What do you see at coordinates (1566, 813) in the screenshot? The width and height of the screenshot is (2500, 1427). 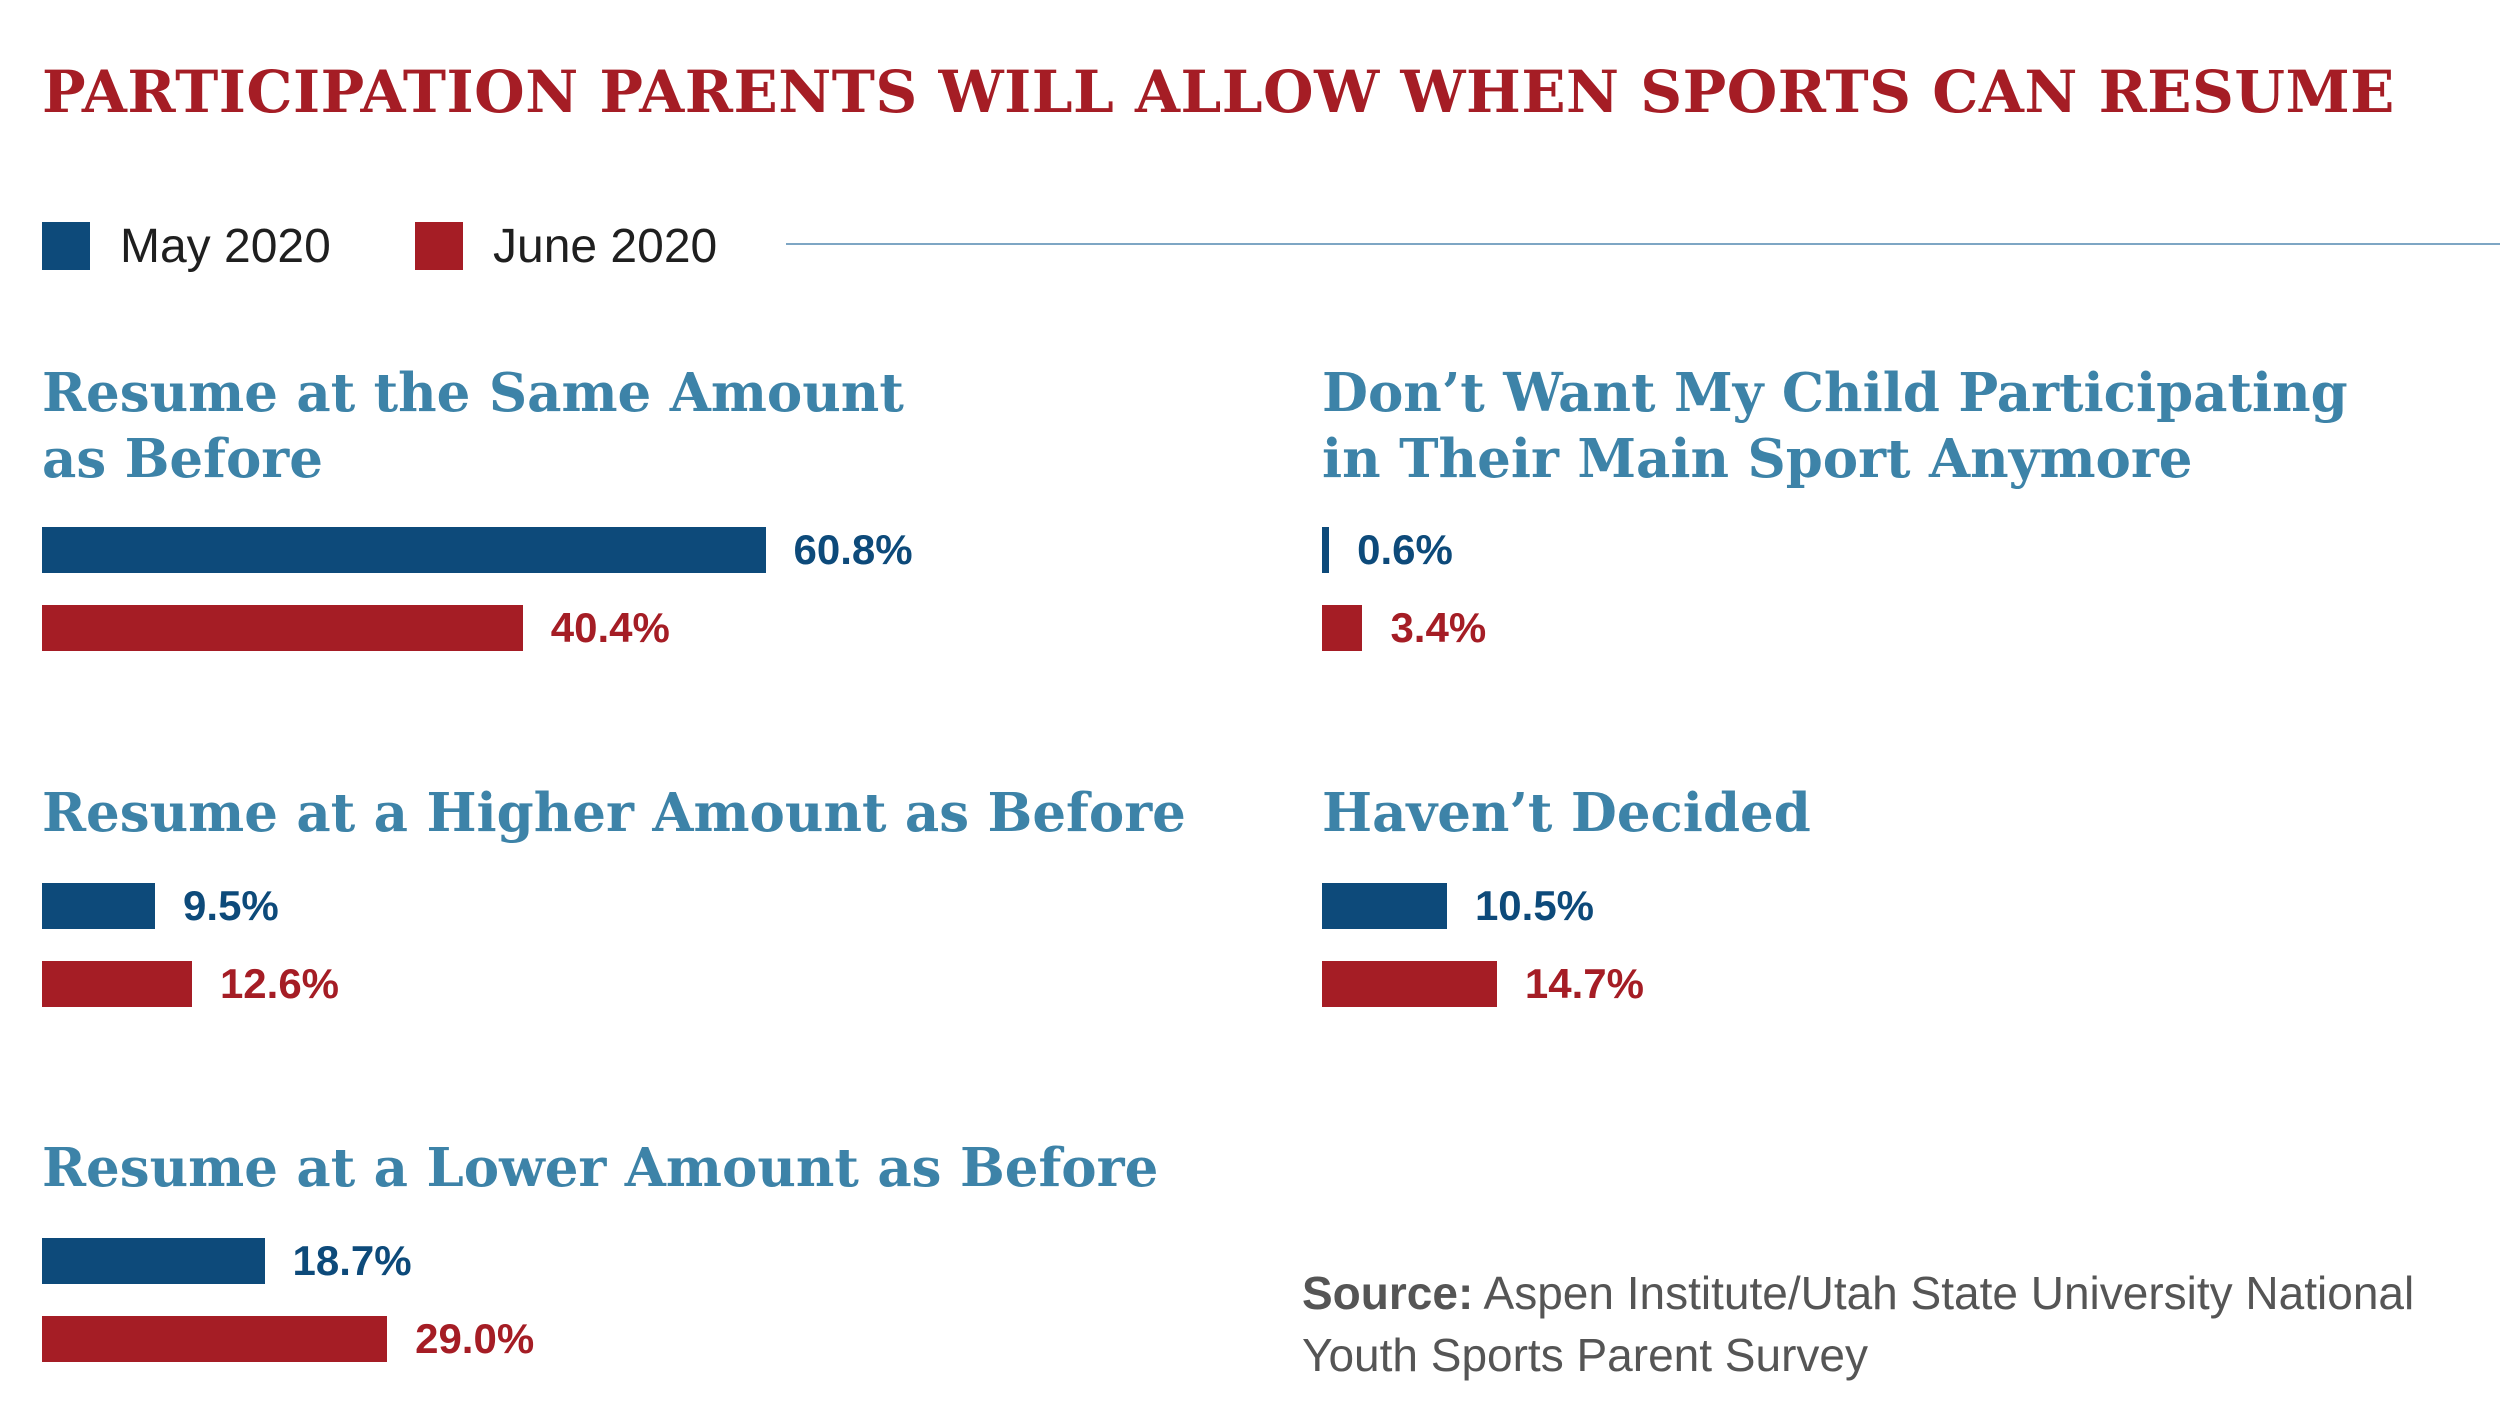 I see `category-title: Haven’t Decided` at bounding box center [1566, 813].